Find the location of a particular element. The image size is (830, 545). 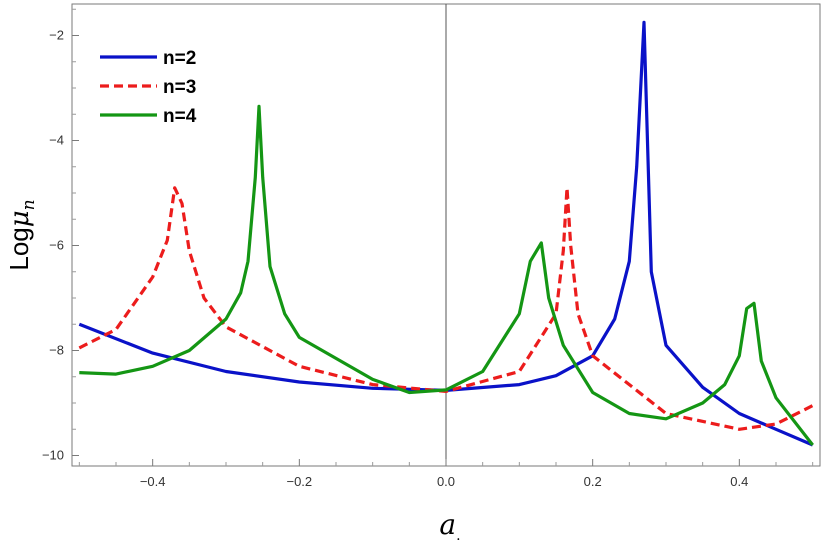

y-tick-label: −6 is located at coordinates (56, 245).